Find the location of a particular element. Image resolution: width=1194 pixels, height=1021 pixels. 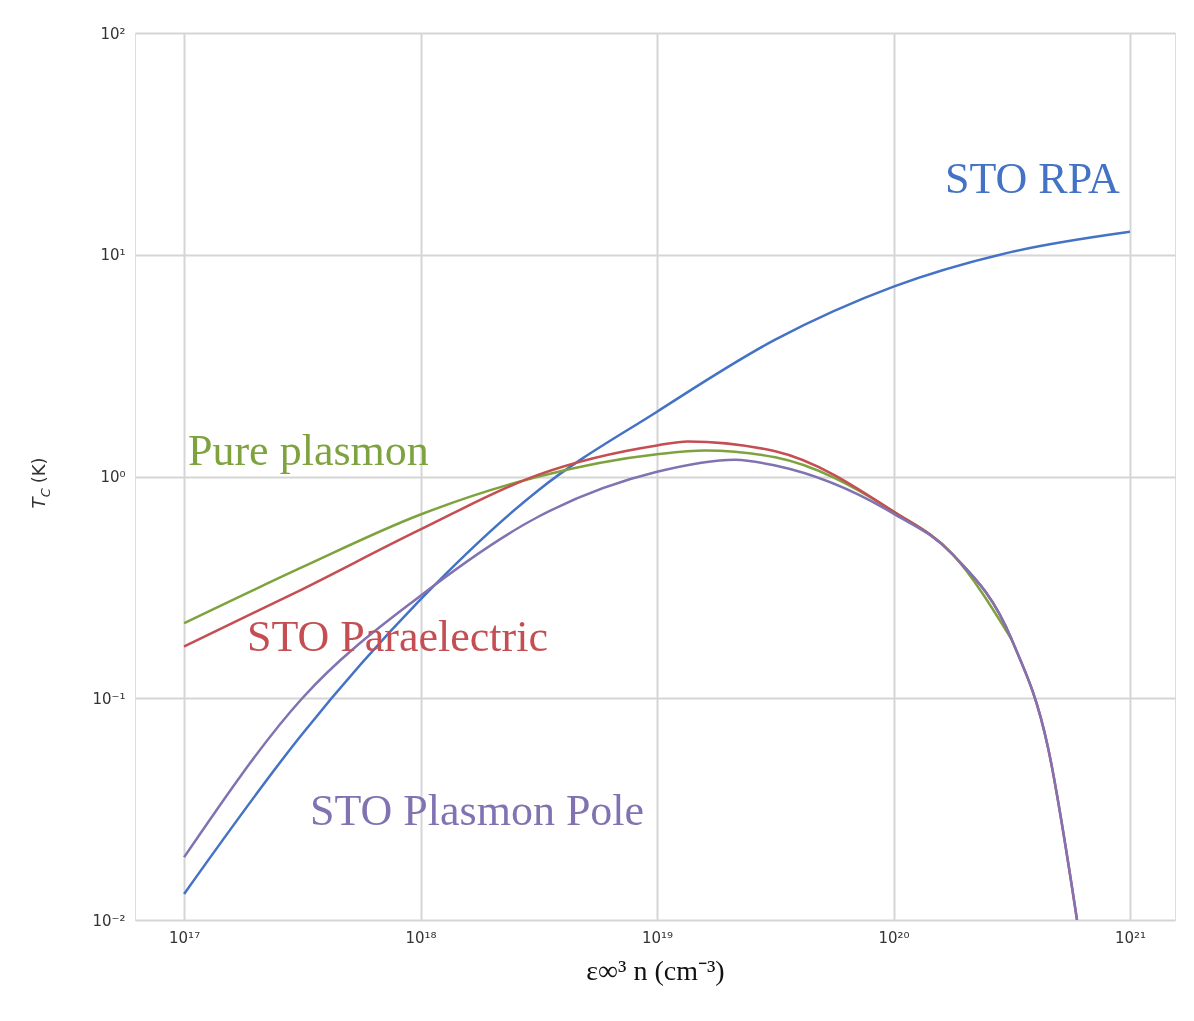

y-tick-label: 10⁻² is located at coordinates (109, 920).